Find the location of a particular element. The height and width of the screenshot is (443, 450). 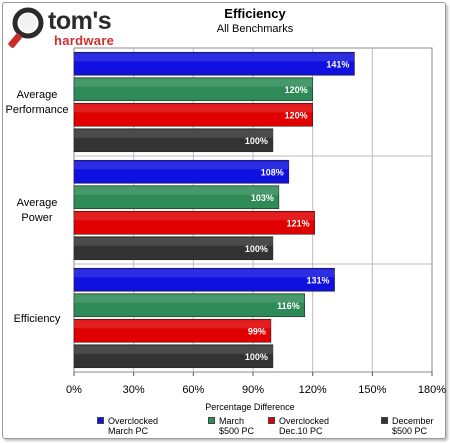

x-tick-label: 90% is located at coordinates (253, 390).